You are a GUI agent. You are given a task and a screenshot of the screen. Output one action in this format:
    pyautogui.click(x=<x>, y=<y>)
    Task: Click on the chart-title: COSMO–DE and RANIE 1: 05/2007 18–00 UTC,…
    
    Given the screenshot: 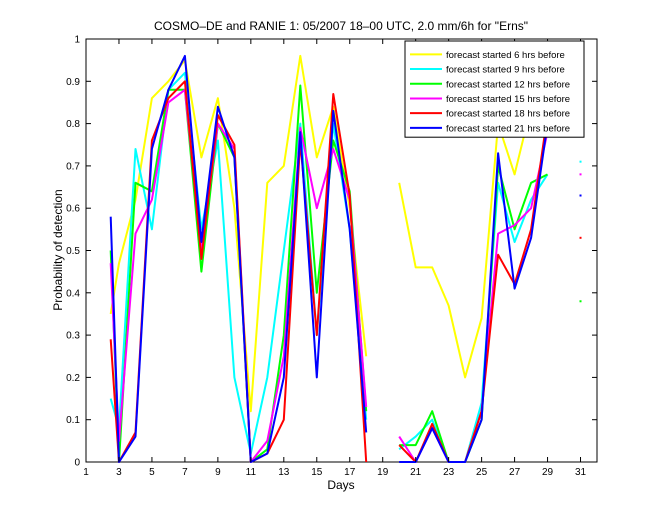 What is the action you would take?
    pyautogui.click(x=341, y=26)
    